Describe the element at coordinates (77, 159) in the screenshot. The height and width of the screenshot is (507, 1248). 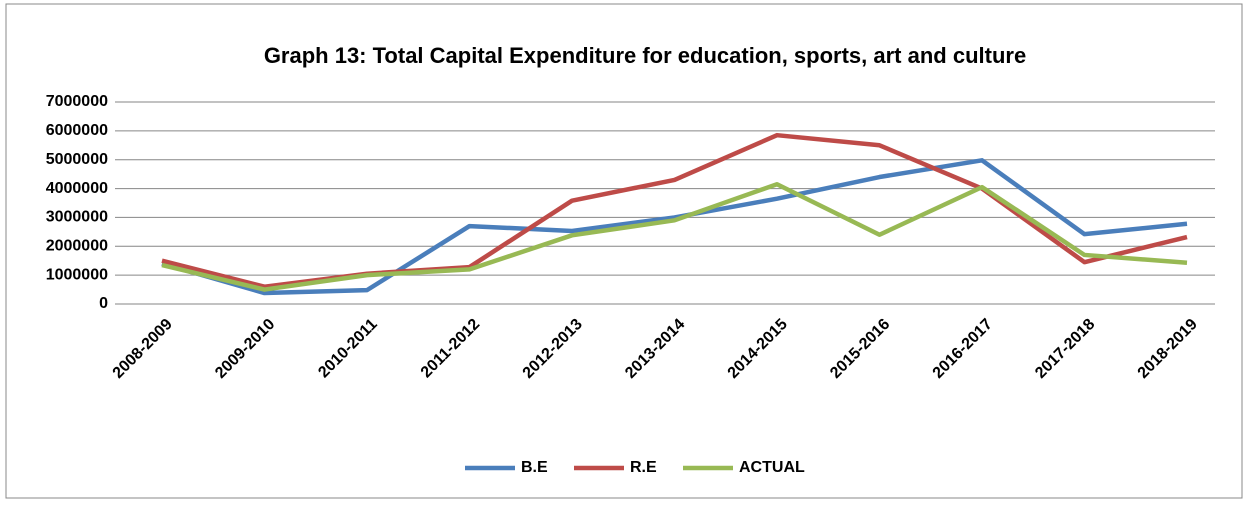
I see `y-tick-label: 5000000` at that location.